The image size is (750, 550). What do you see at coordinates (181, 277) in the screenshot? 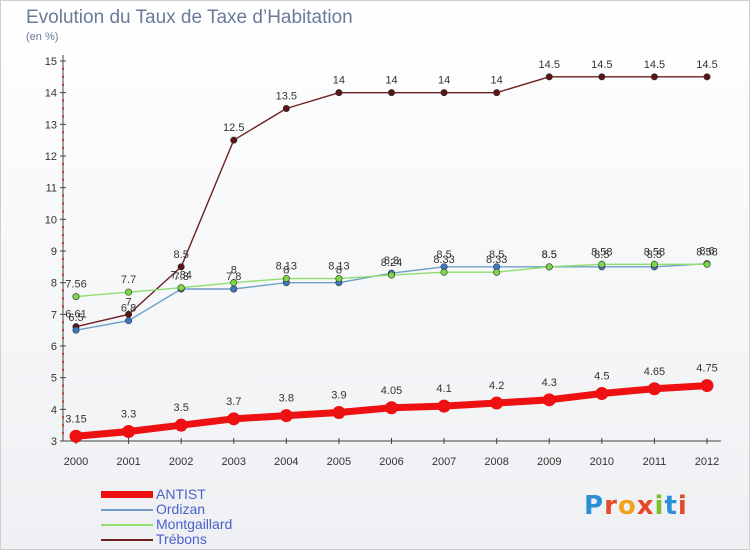
I see `data-label: 7.8` at bounding box center [181, 277].